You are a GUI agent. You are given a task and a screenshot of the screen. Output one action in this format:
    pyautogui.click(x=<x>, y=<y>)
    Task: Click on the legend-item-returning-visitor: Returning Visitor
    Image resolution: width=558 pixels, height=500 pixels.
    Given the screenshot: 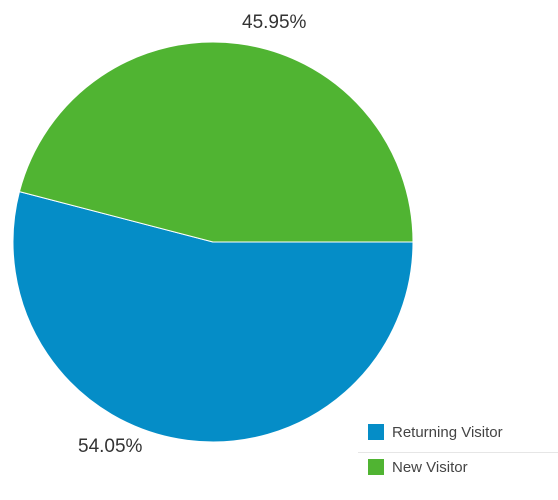 What is the action you would take?
    pyautogui.click(x=463, y=432)
    